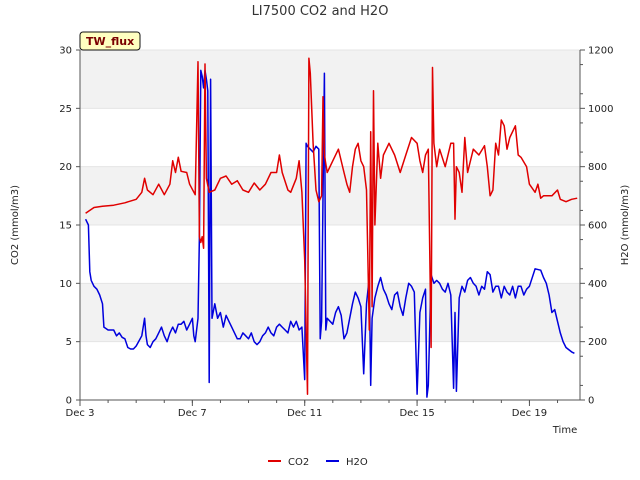 The height and width of the screenshot is (480, 640). Describe the element at coordinates (597, 284) in the screenshot. I see `y-right-tick-label-2: 400` at that location.